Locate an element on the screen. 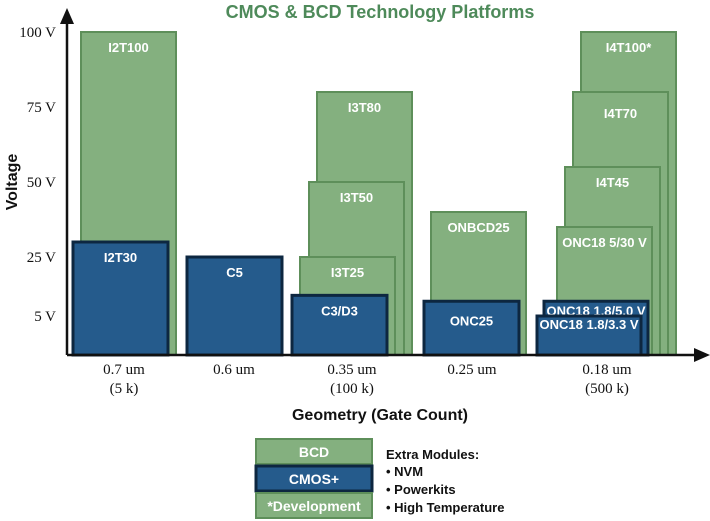 The height and width of the screenshot is (521, 710). x-tick-label: 0.35 um is located at coordinates (352, 370).